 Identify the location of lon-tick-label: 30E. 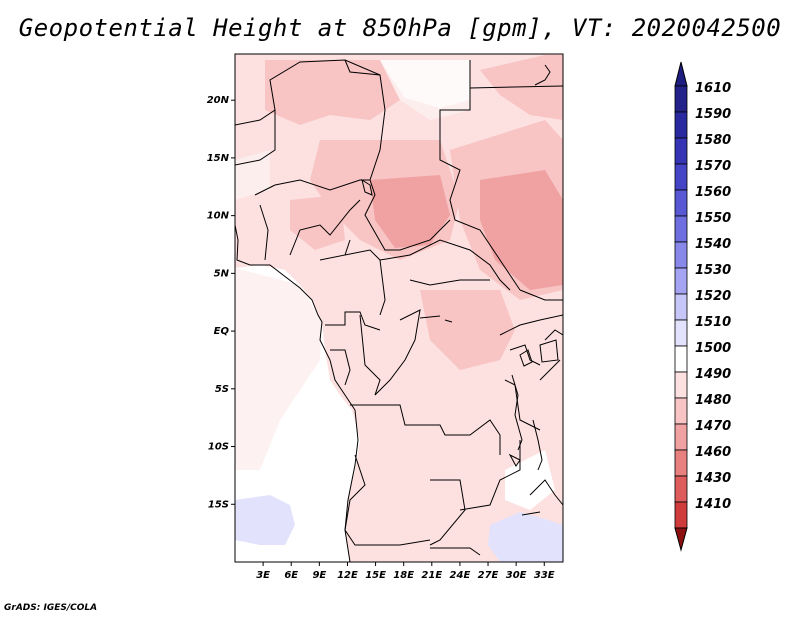
(516, 575).